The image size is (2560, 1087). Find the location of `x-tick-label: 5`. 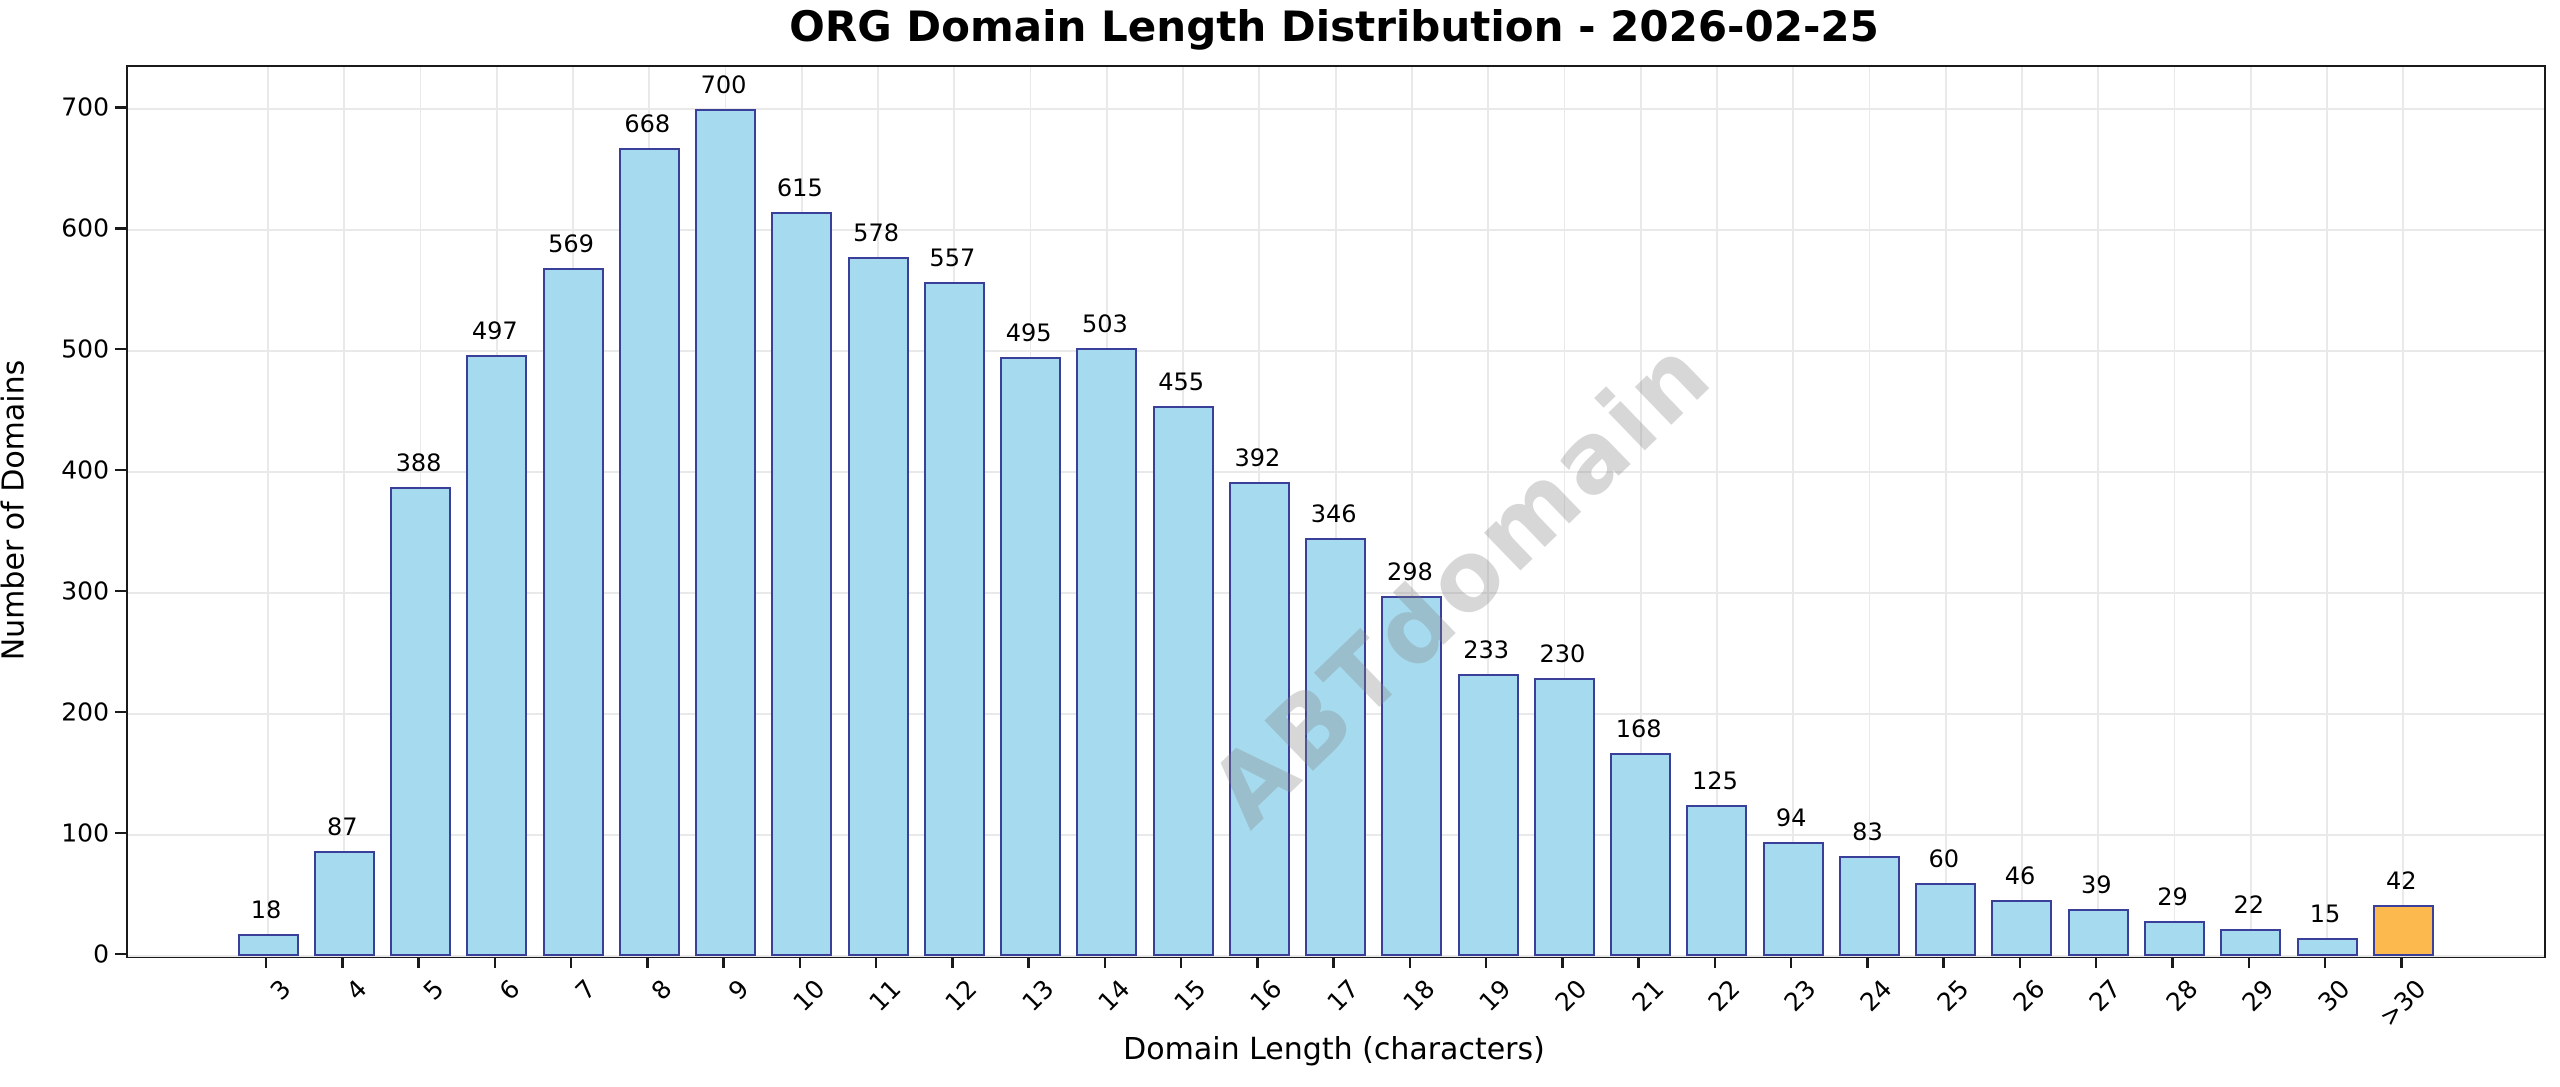

x-tick-label: 5 is located at coordinates (433, 990).